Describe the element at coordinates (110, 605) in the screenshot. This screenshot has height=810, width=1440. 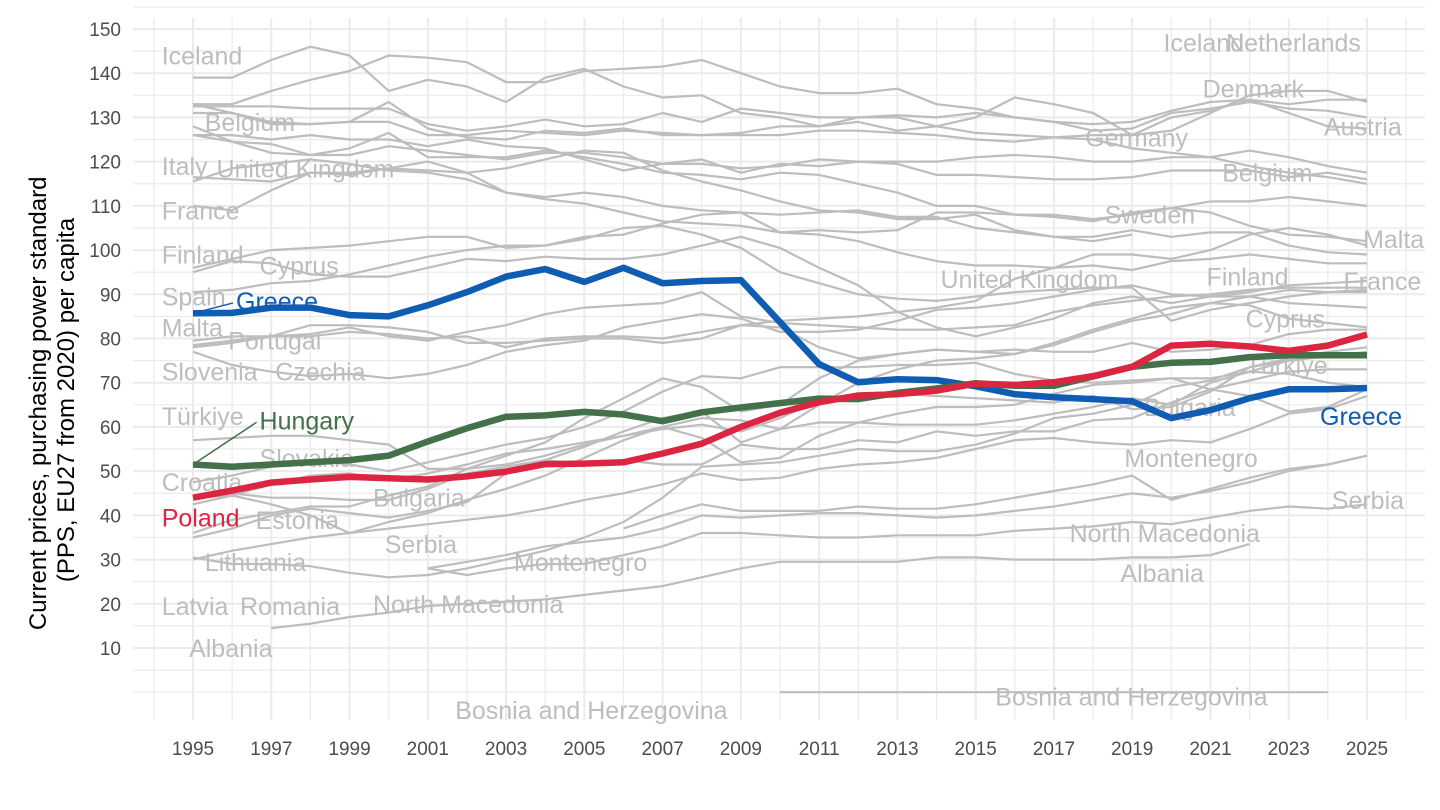
I see `y-tick-label: 20` at that location.